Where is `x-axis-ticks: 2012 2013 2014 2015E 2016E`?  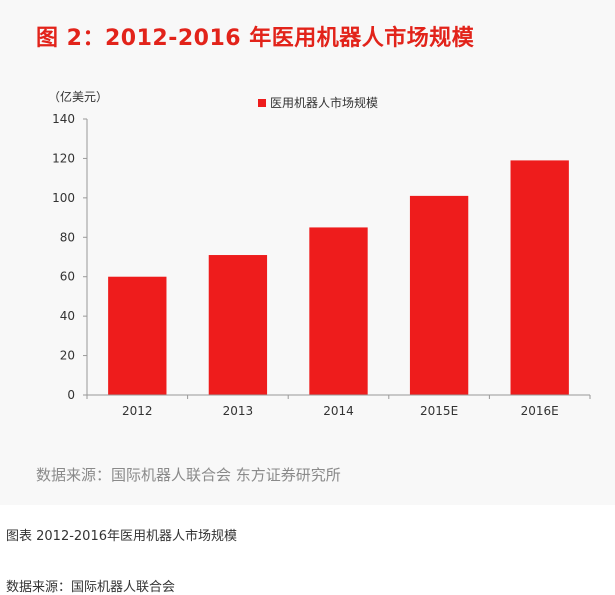
x-axis-ticks: 2012 2013 2014 2015E 2016E is located at coordinates (338, 406).